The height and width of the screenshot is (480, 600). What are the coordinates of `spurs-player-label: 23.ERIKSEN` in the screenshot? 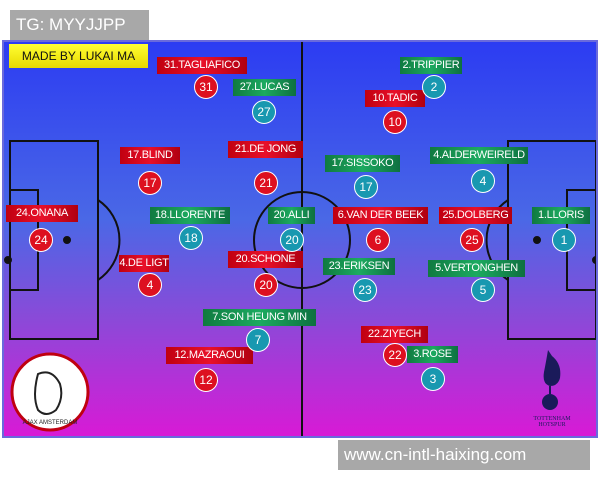 It's located at (359, 266).